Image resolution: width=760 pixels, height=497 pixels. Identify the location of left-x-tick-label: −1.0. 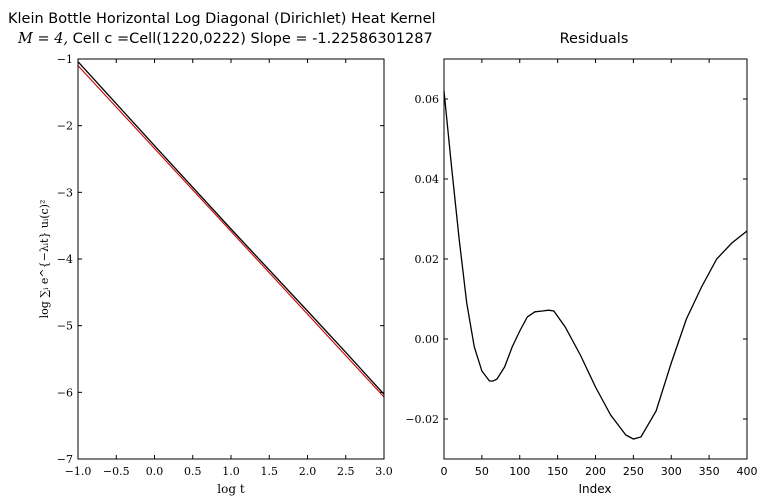
(78, 471).